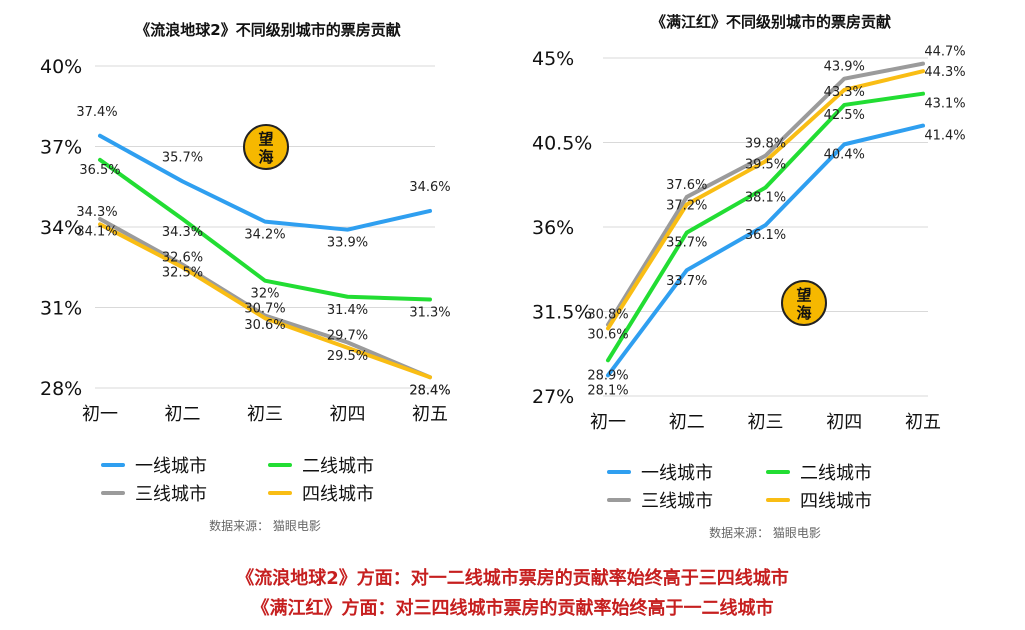 This screenshot has width=1025, height=630. I want to click on data-label: 44.3%, so click(944, 72).